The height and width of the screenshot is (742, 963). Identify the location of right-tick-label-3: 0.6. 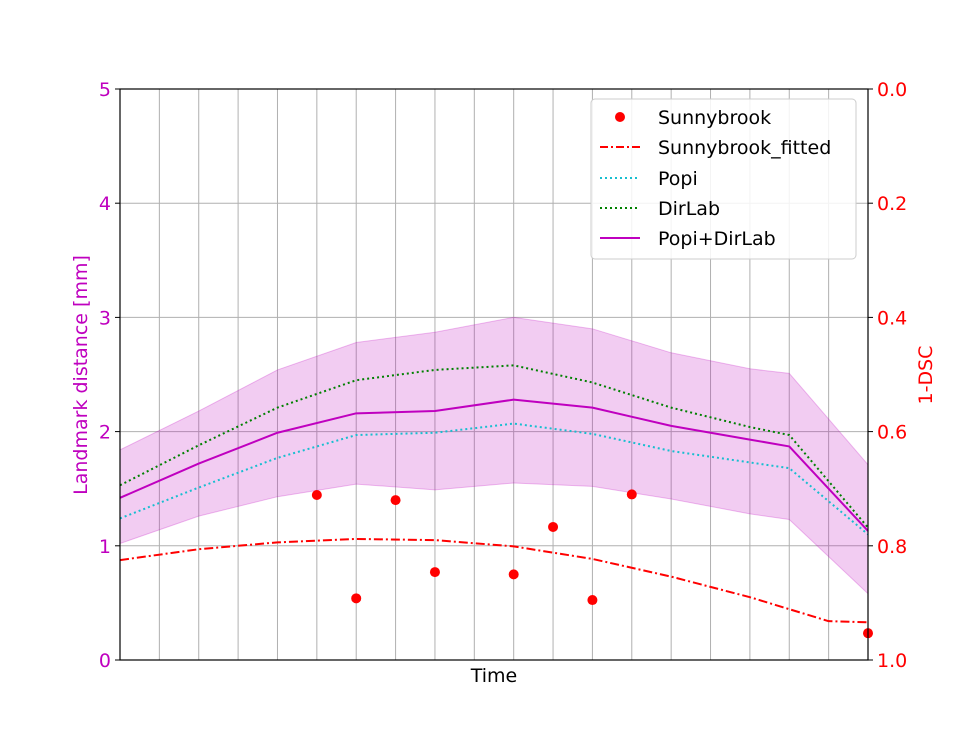
(892, 433).